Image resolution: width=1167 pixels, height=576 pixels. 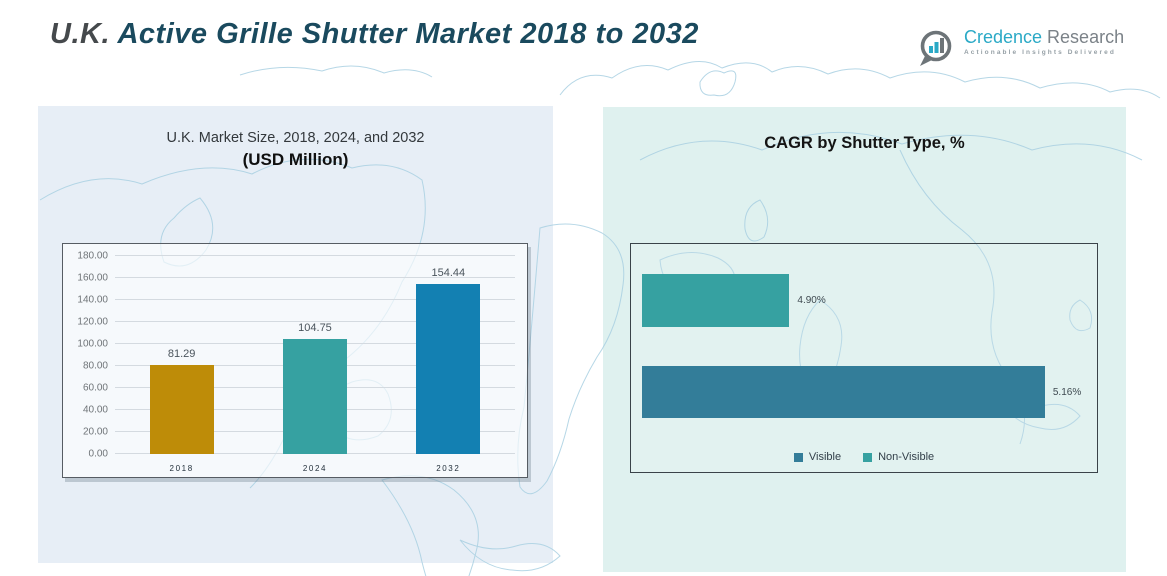 I want to click on value-label-2018: 81.29, so click(x=181, y=353).